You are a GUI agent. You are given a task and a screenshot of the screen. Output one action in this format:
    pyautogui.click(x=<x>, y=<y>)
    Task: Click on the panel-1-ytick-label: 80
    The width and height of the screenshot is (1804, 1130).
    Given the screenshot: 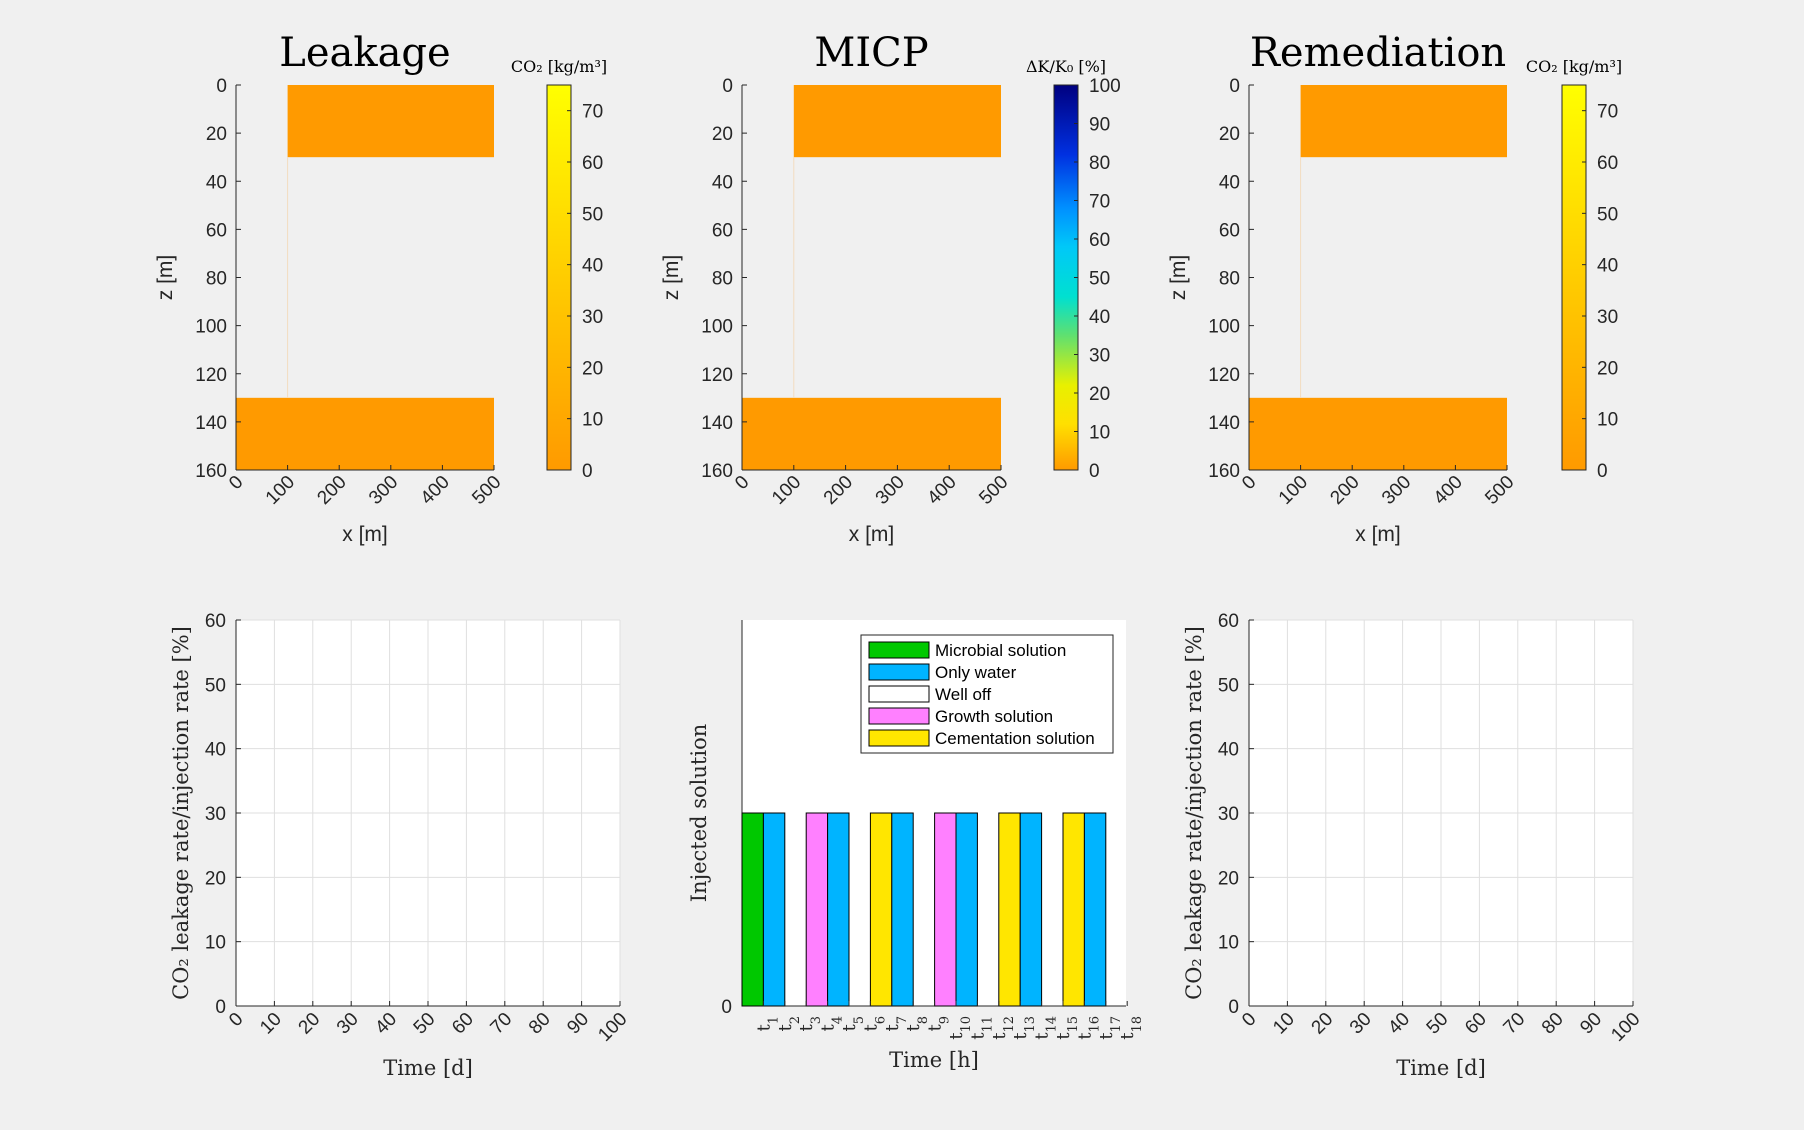 What is the action you would take?
    pyautogui.click(x=216, y=279)
    